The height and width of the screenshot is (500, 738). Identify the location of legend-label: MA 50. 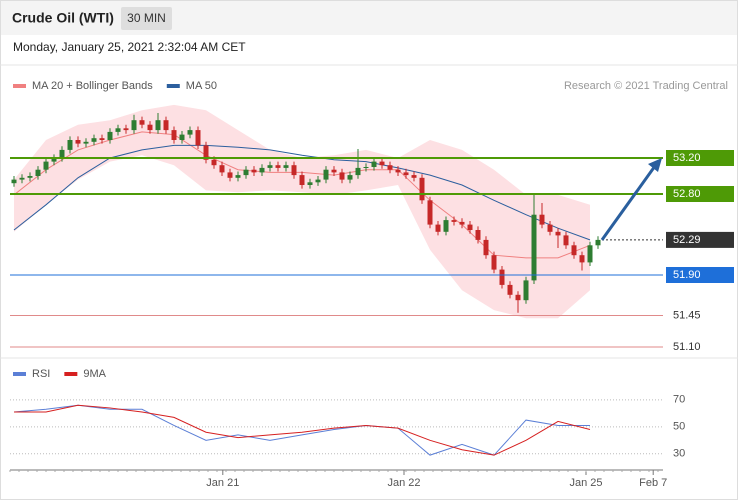
(201, 86).